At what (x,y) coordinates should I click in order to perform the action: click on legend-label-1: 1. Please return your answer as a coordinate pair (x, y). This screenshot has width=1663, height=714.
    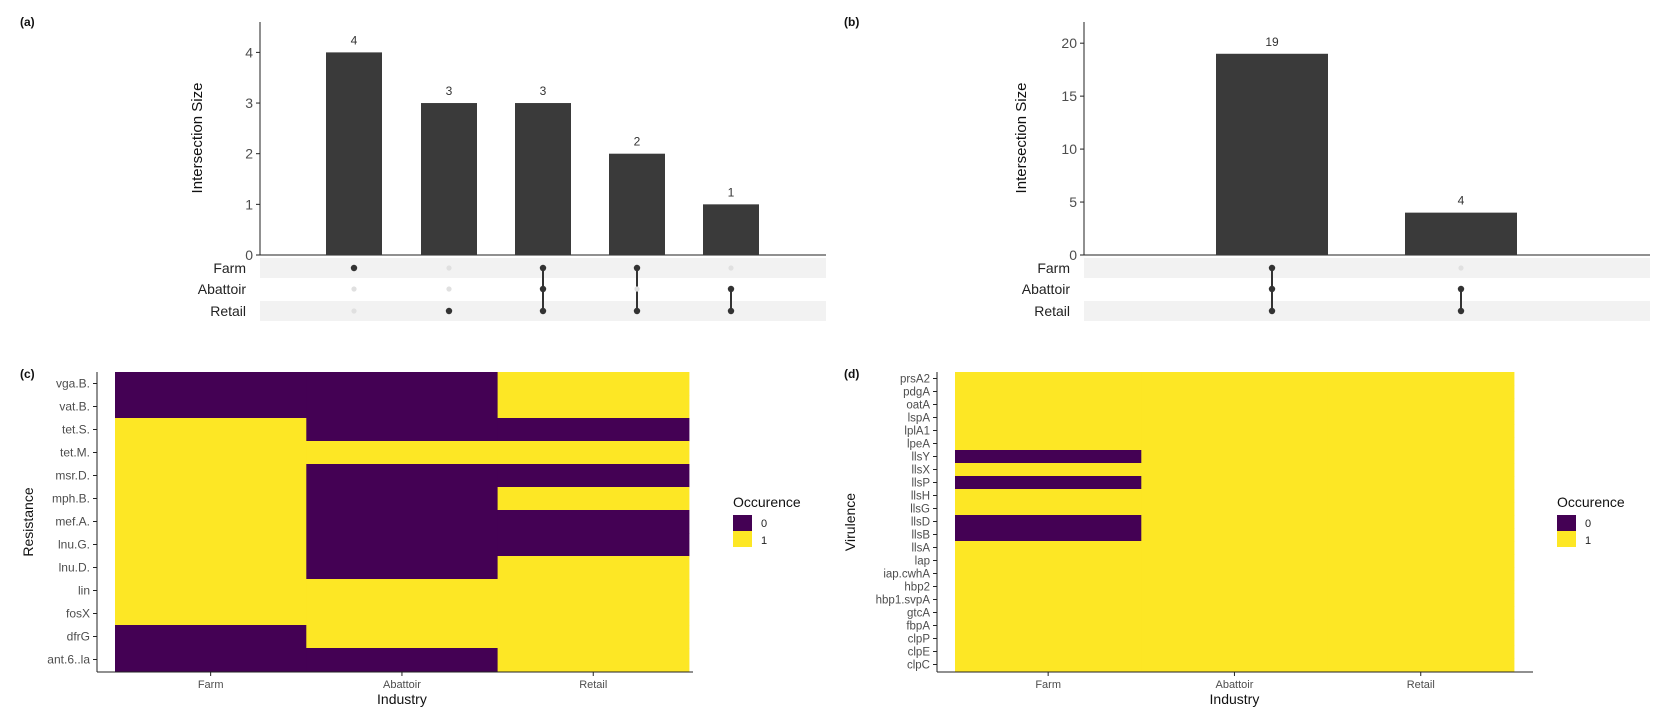
    Looking at the image, I should click on (1588, 541).